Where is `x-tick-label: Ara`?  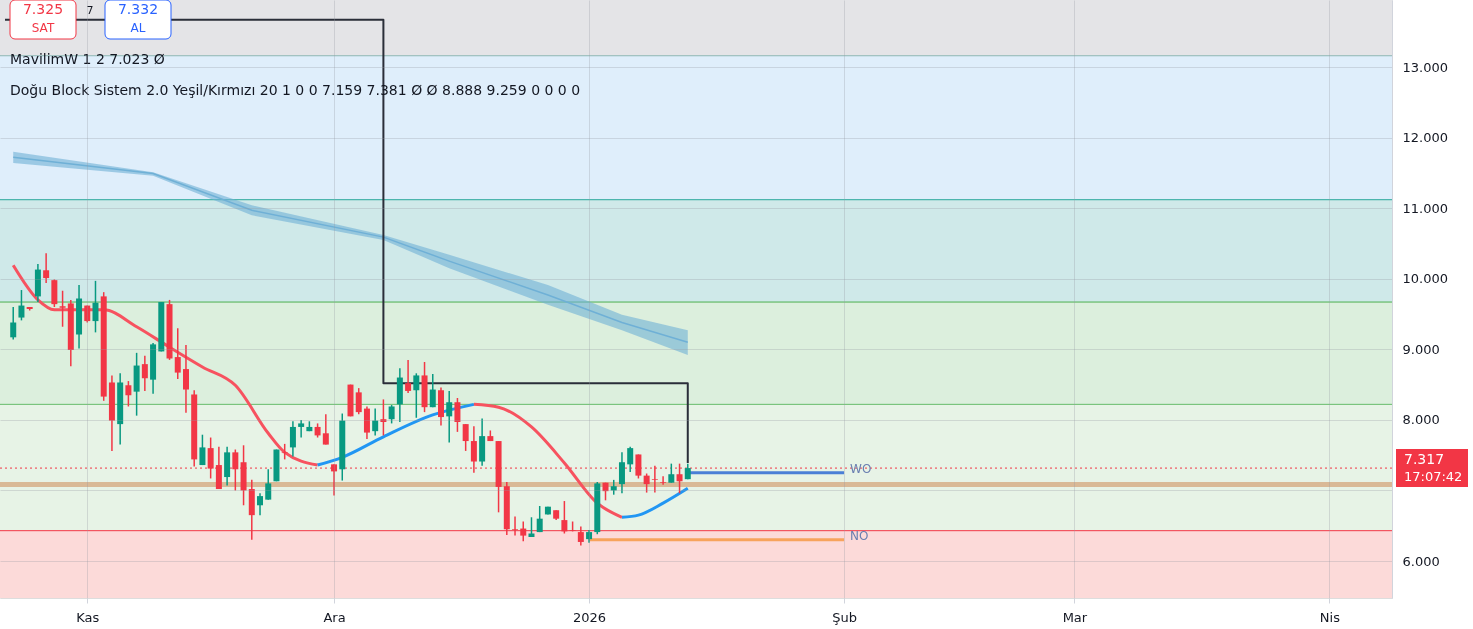
x-tick-label: Ara is located at coordinates (334, 617).